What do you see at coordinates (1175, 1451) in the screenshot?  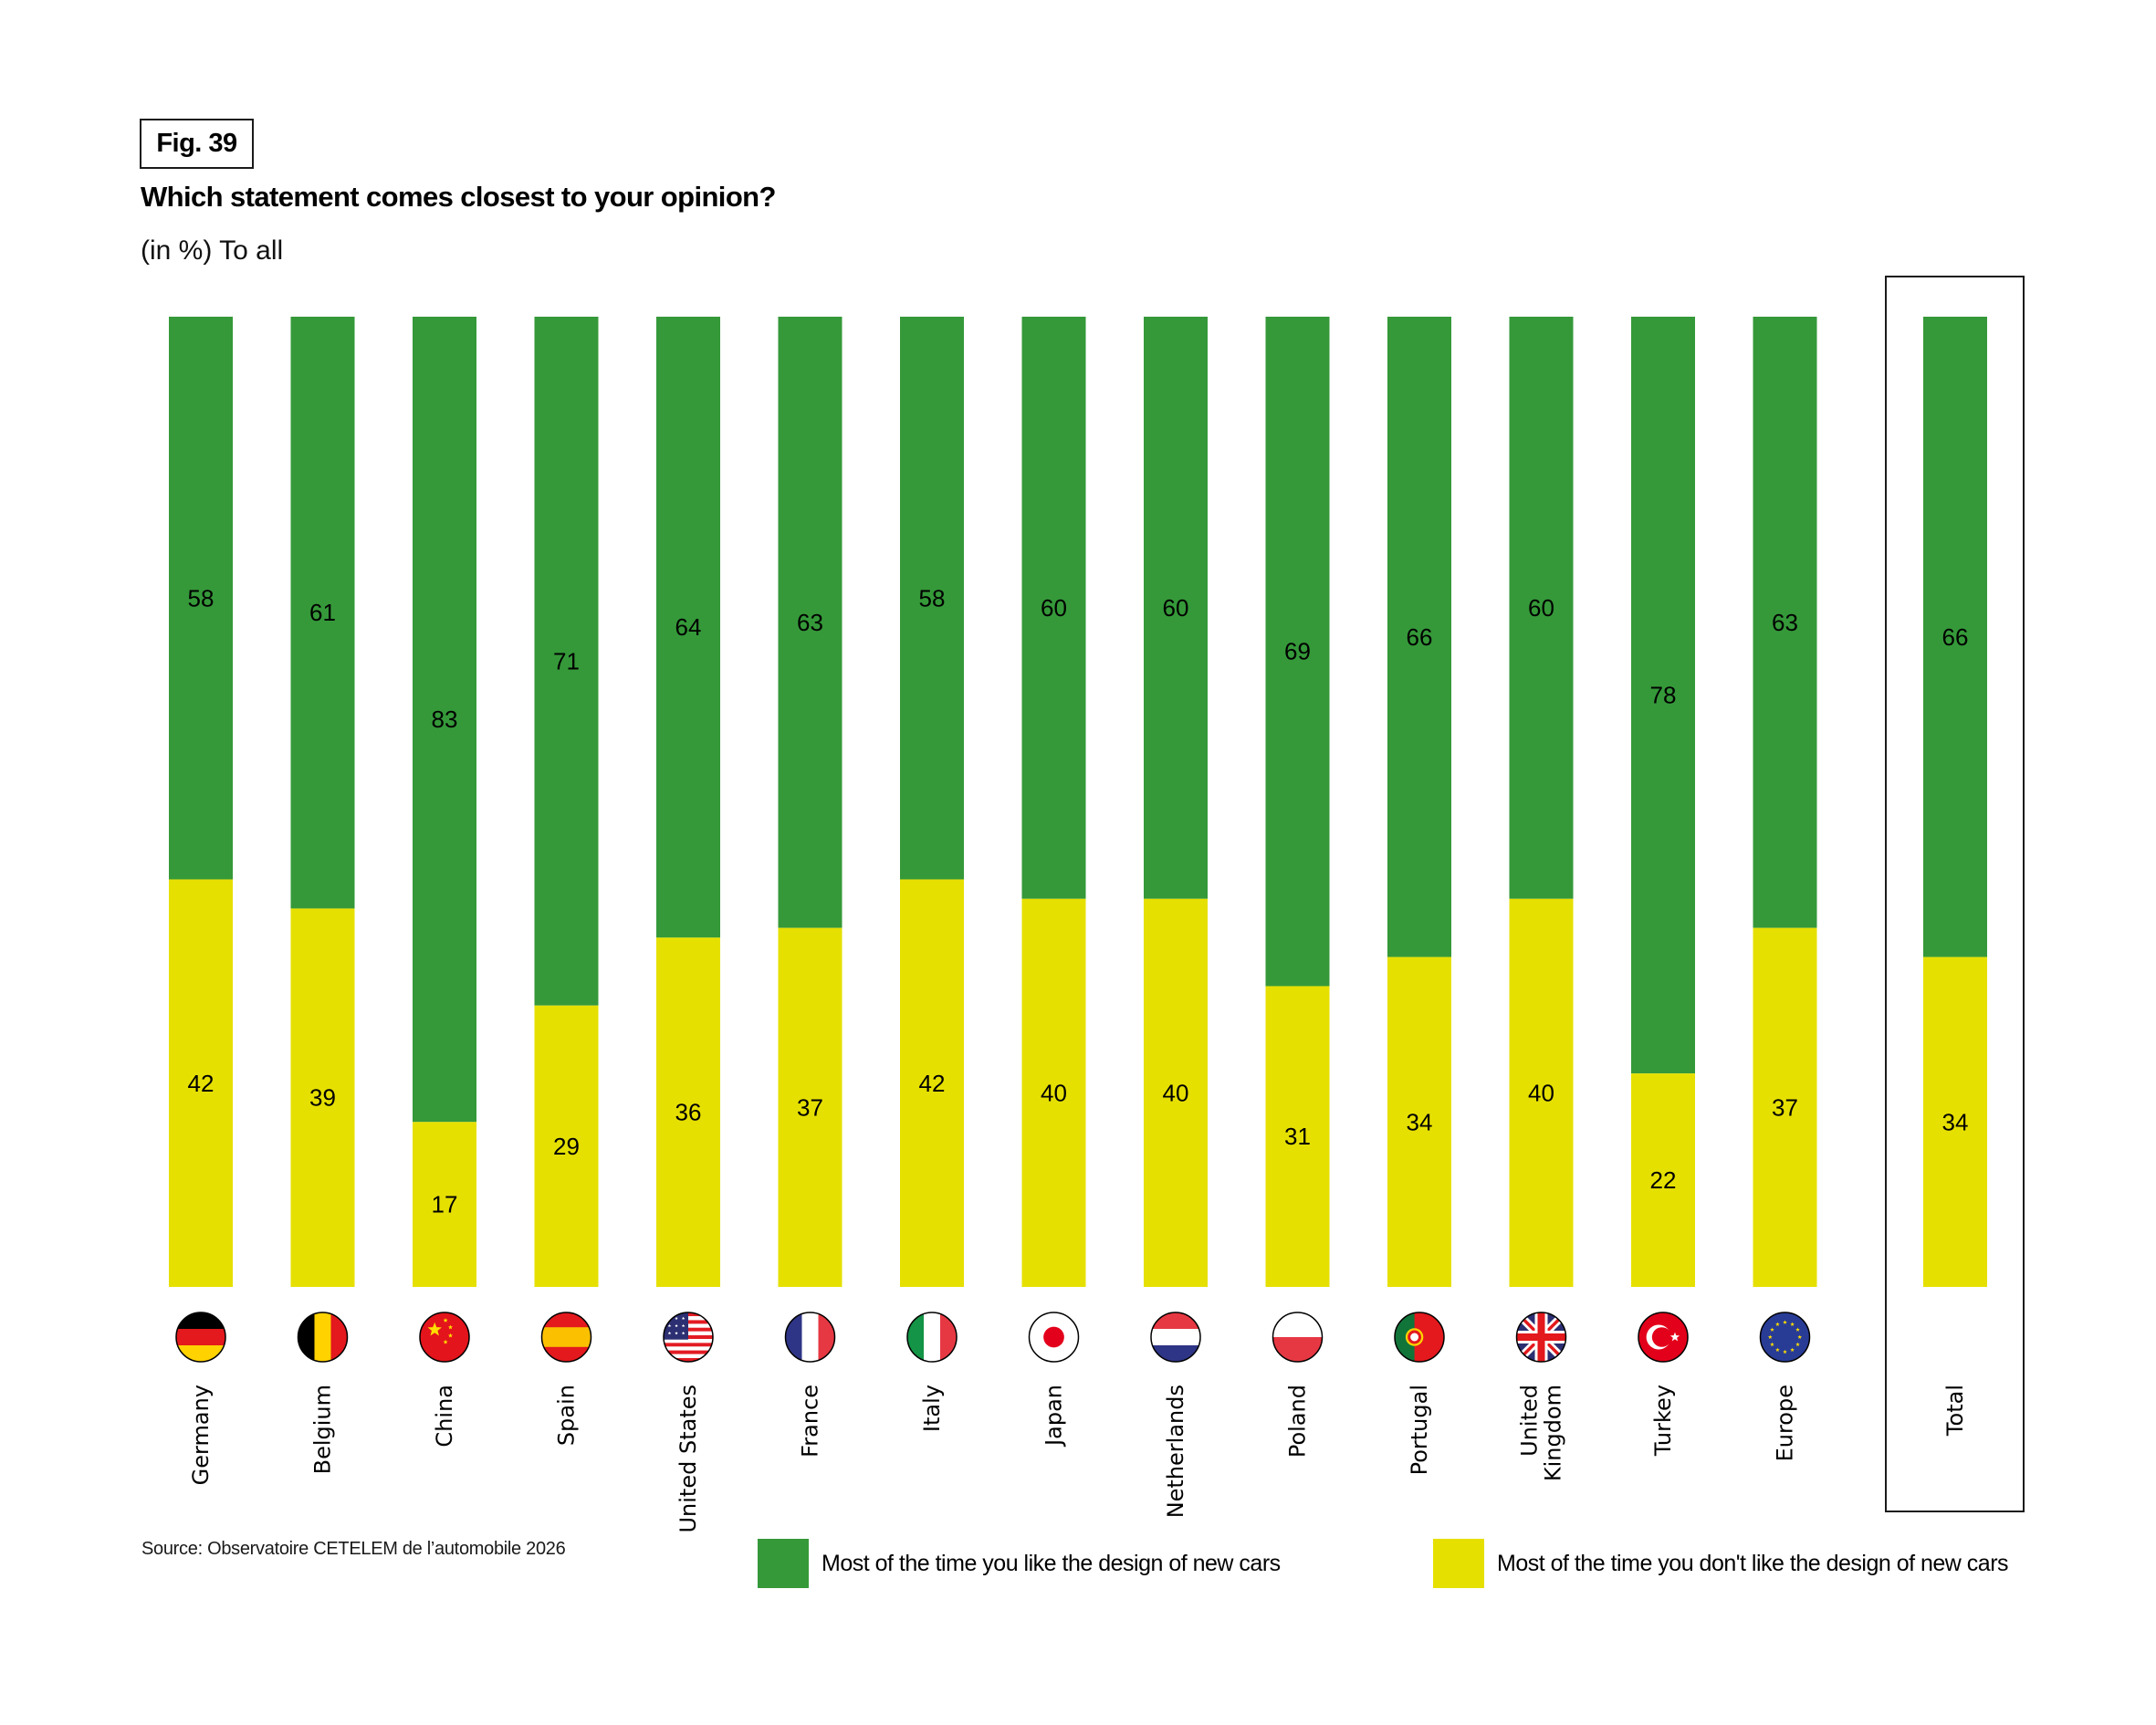 I see `category-label-netherlands: Netherlands` at bounding box center [1175, 1451].